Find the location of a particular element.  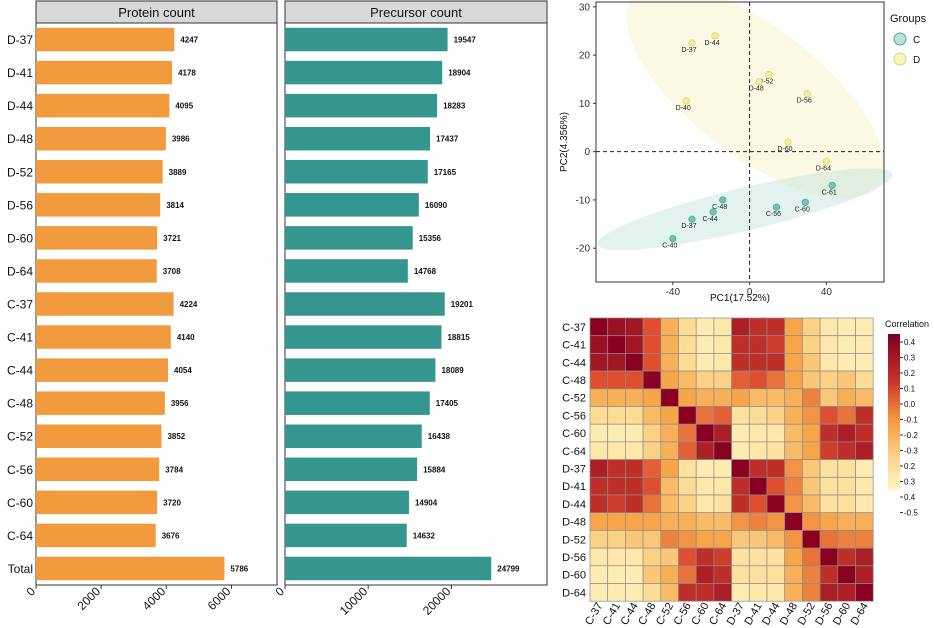

category-label: C-37 is located at coordinates (20, 305).